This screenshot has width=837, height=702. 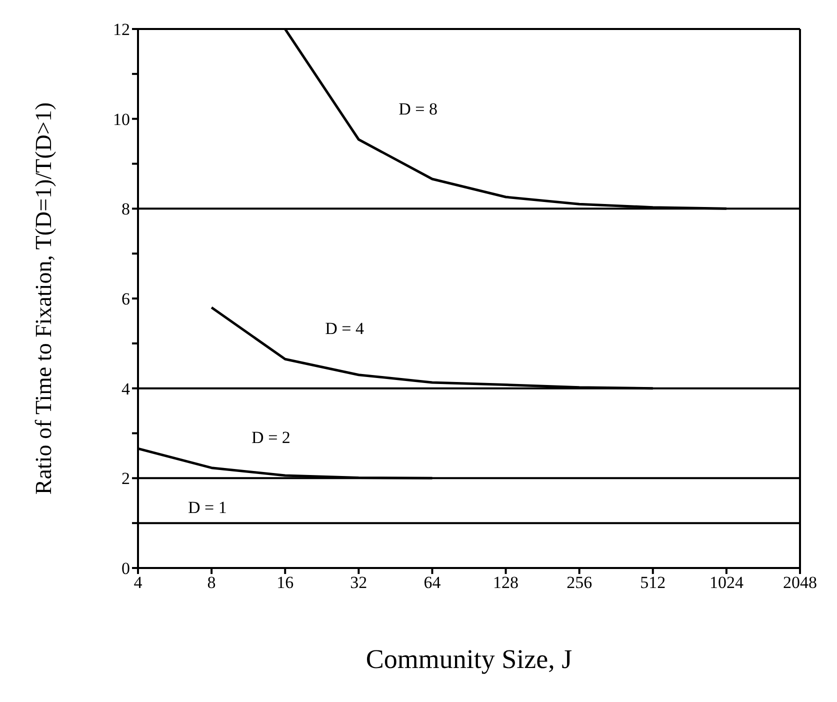 I want to click on y-tick-label: 6, so click(x=126, y=299).